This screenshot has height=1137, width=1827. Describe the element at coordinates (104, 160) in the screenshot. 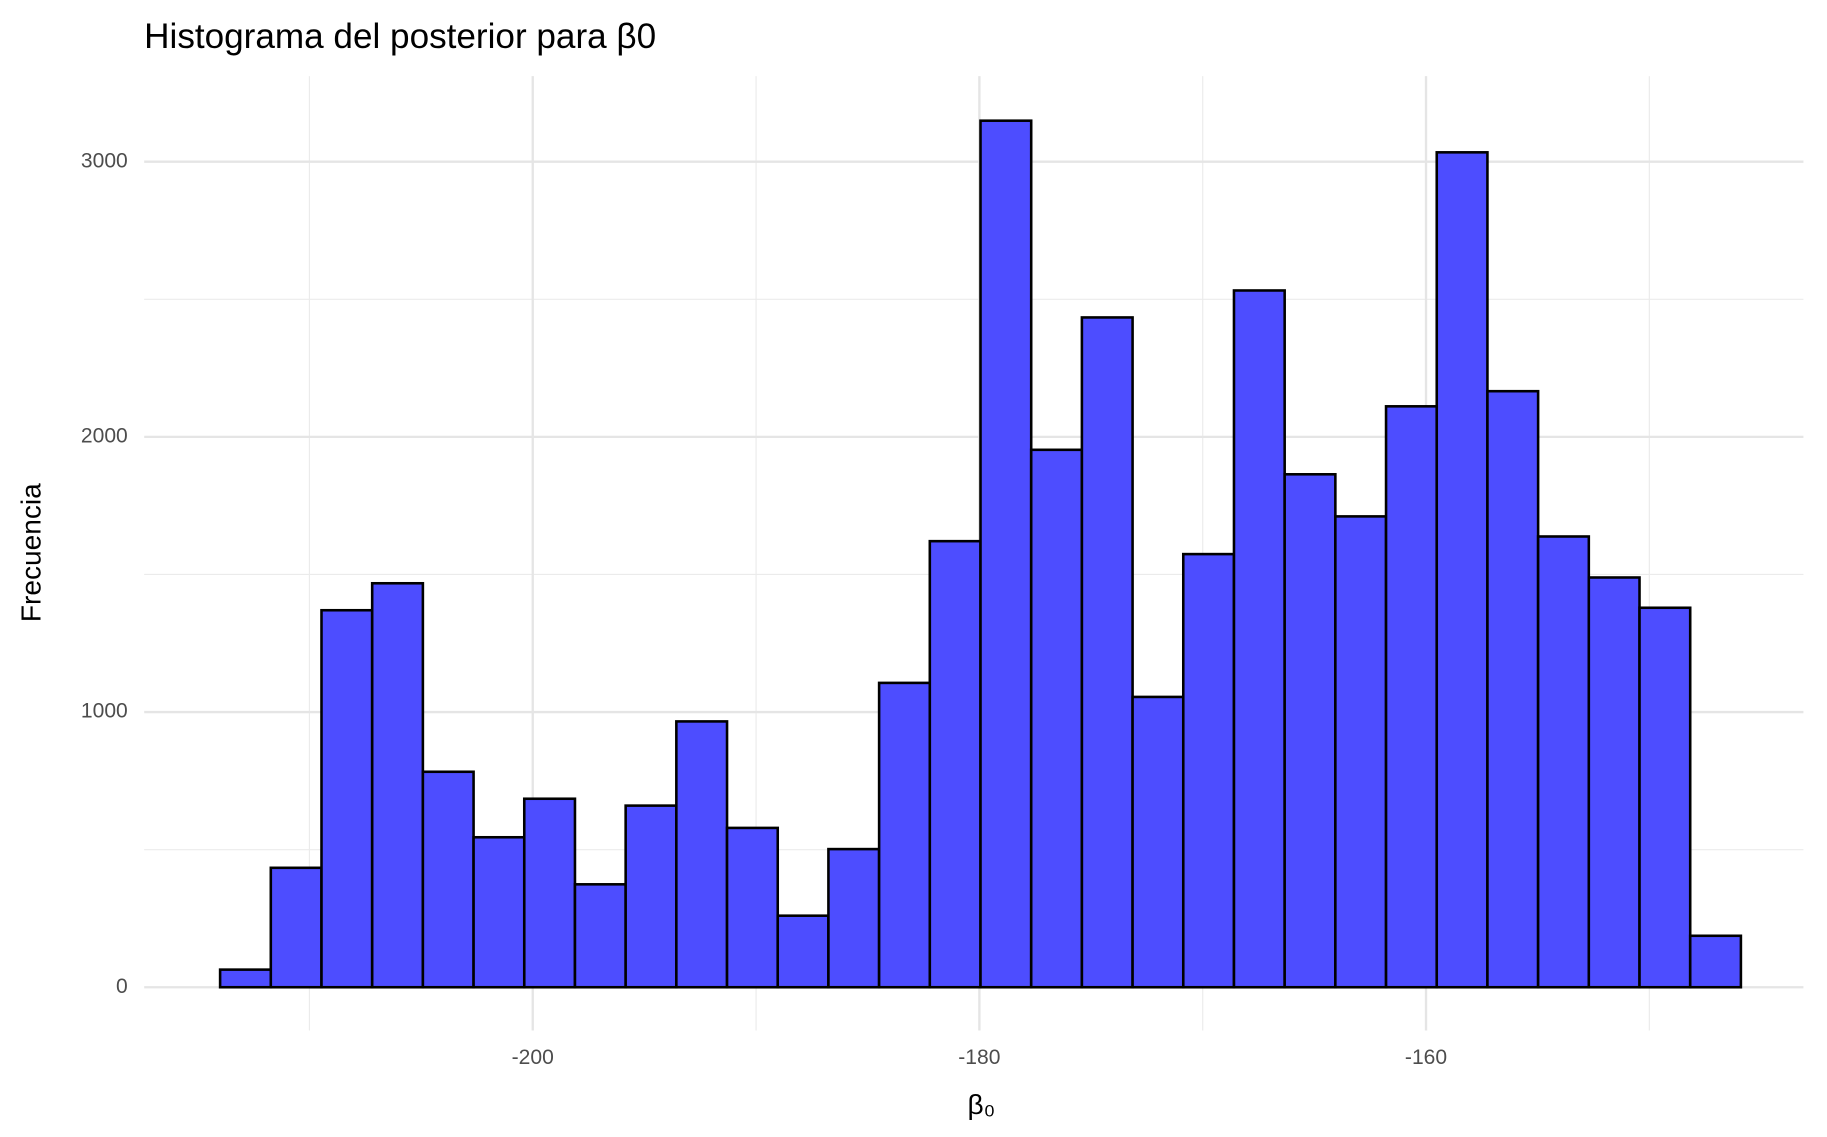

I see `y-tick-label: 3000` at that location.